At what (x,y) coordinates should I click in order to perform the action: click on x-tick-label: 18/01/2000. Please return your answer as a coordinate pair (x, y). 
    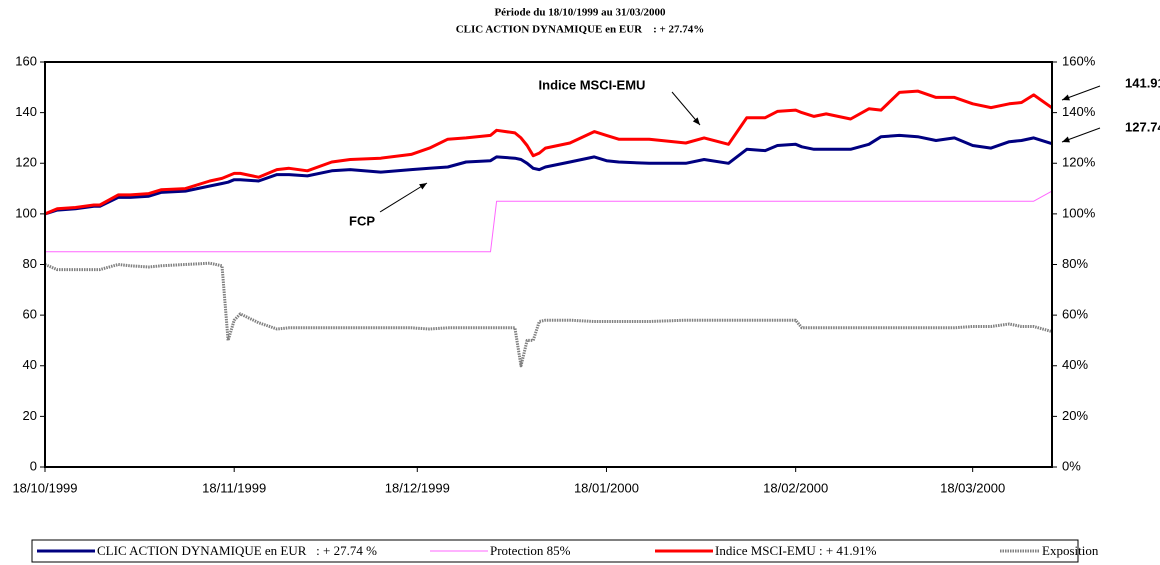
    Looking at the image, I should click on (606, 487).